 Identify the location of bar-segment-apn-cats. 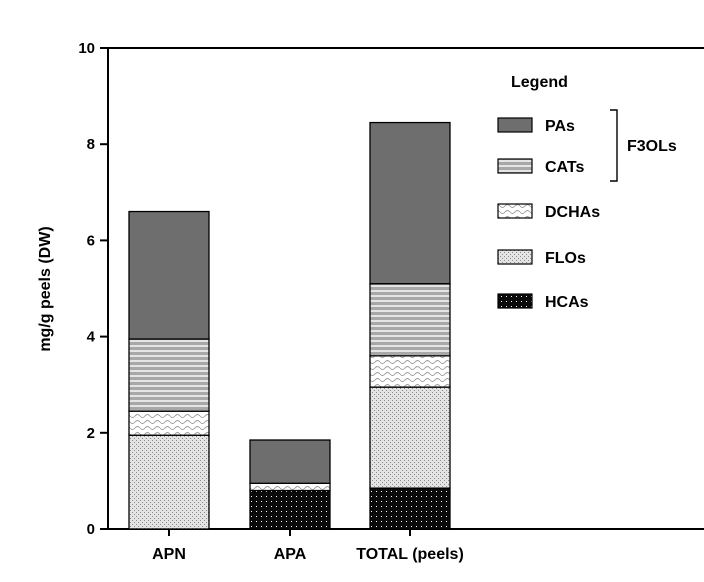
(169, 375).